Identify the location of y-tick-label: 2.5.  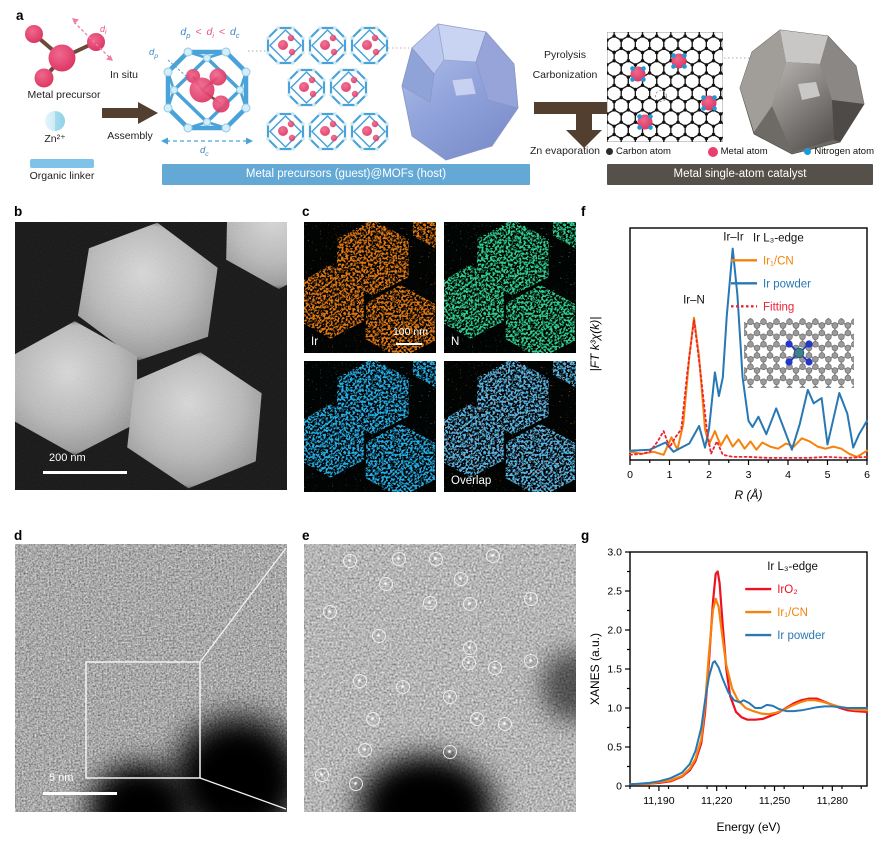
(614, 592).